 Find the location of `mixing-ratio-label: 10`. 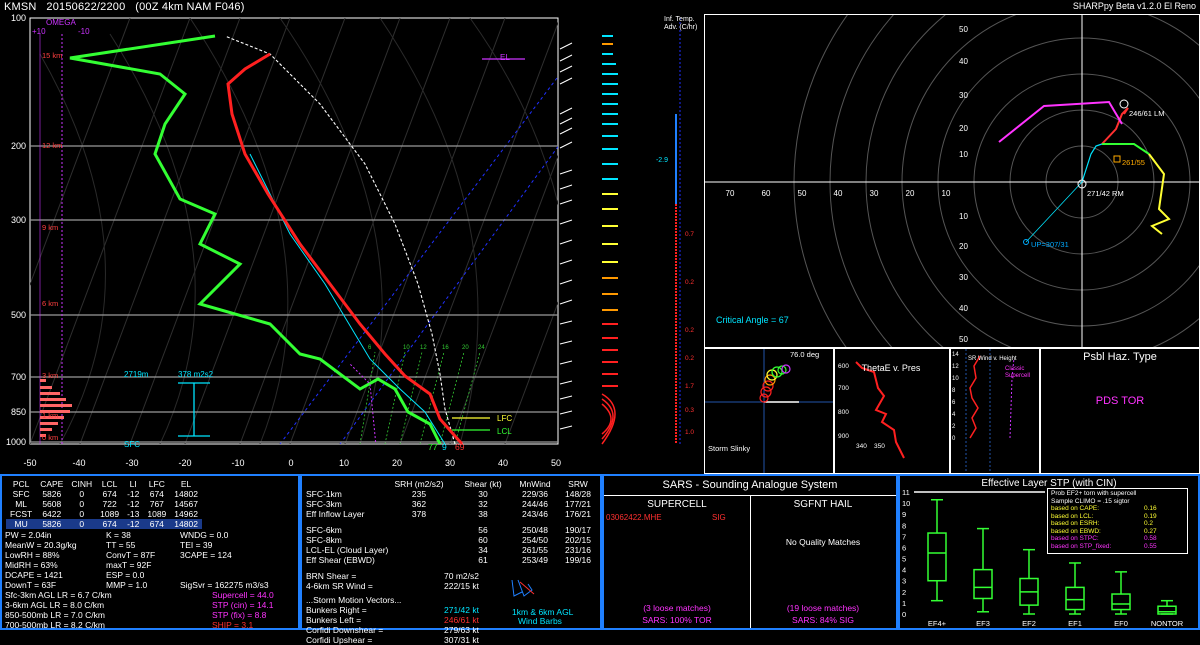

mixing-ratio-label: 10 is located at coordinates (406, 348).